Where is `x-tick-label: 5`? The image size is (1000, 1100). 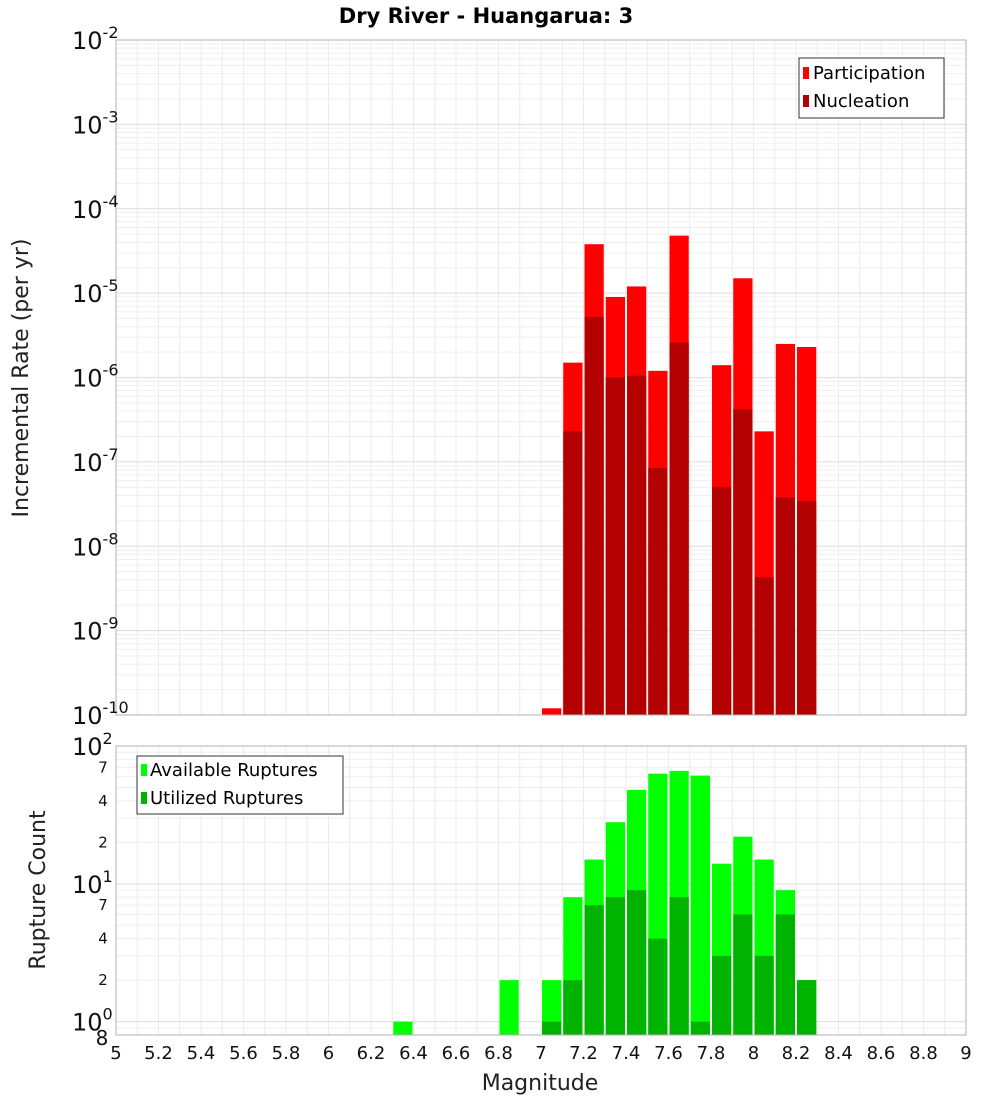 x-tick-label: 5 is located at coordinates (115, 1053).